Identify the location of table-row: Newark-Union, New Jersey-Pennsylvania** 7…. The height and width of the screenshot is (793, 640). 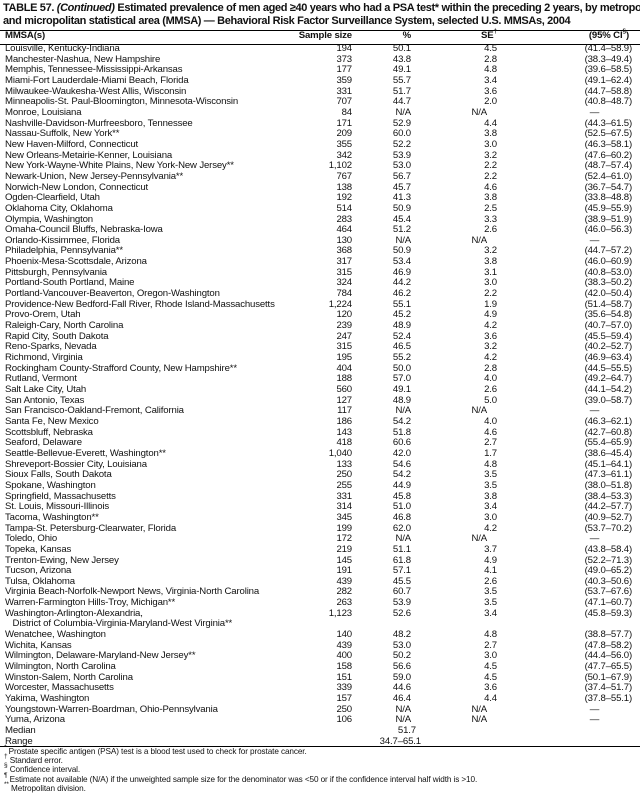
(320, 176).